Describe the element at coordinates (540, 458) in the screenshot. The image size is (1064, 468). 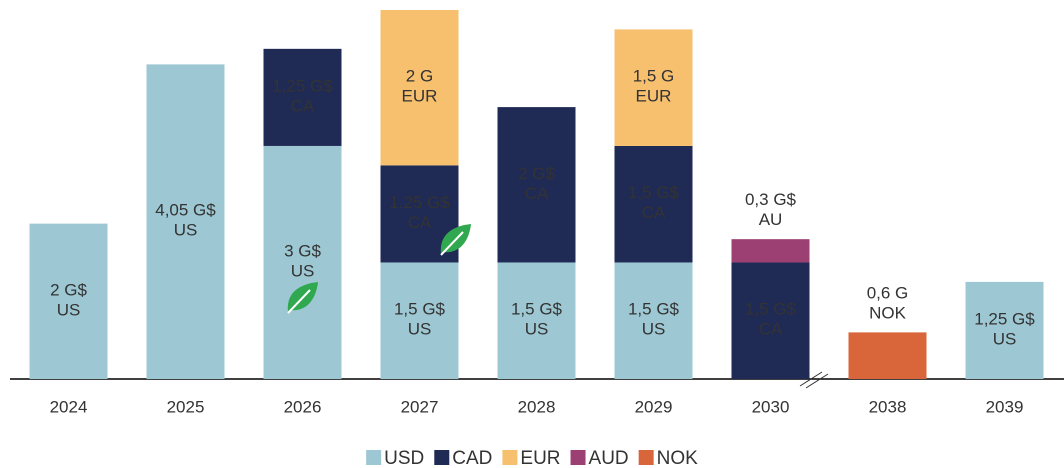
I see `legend-label: EUR` at that location.